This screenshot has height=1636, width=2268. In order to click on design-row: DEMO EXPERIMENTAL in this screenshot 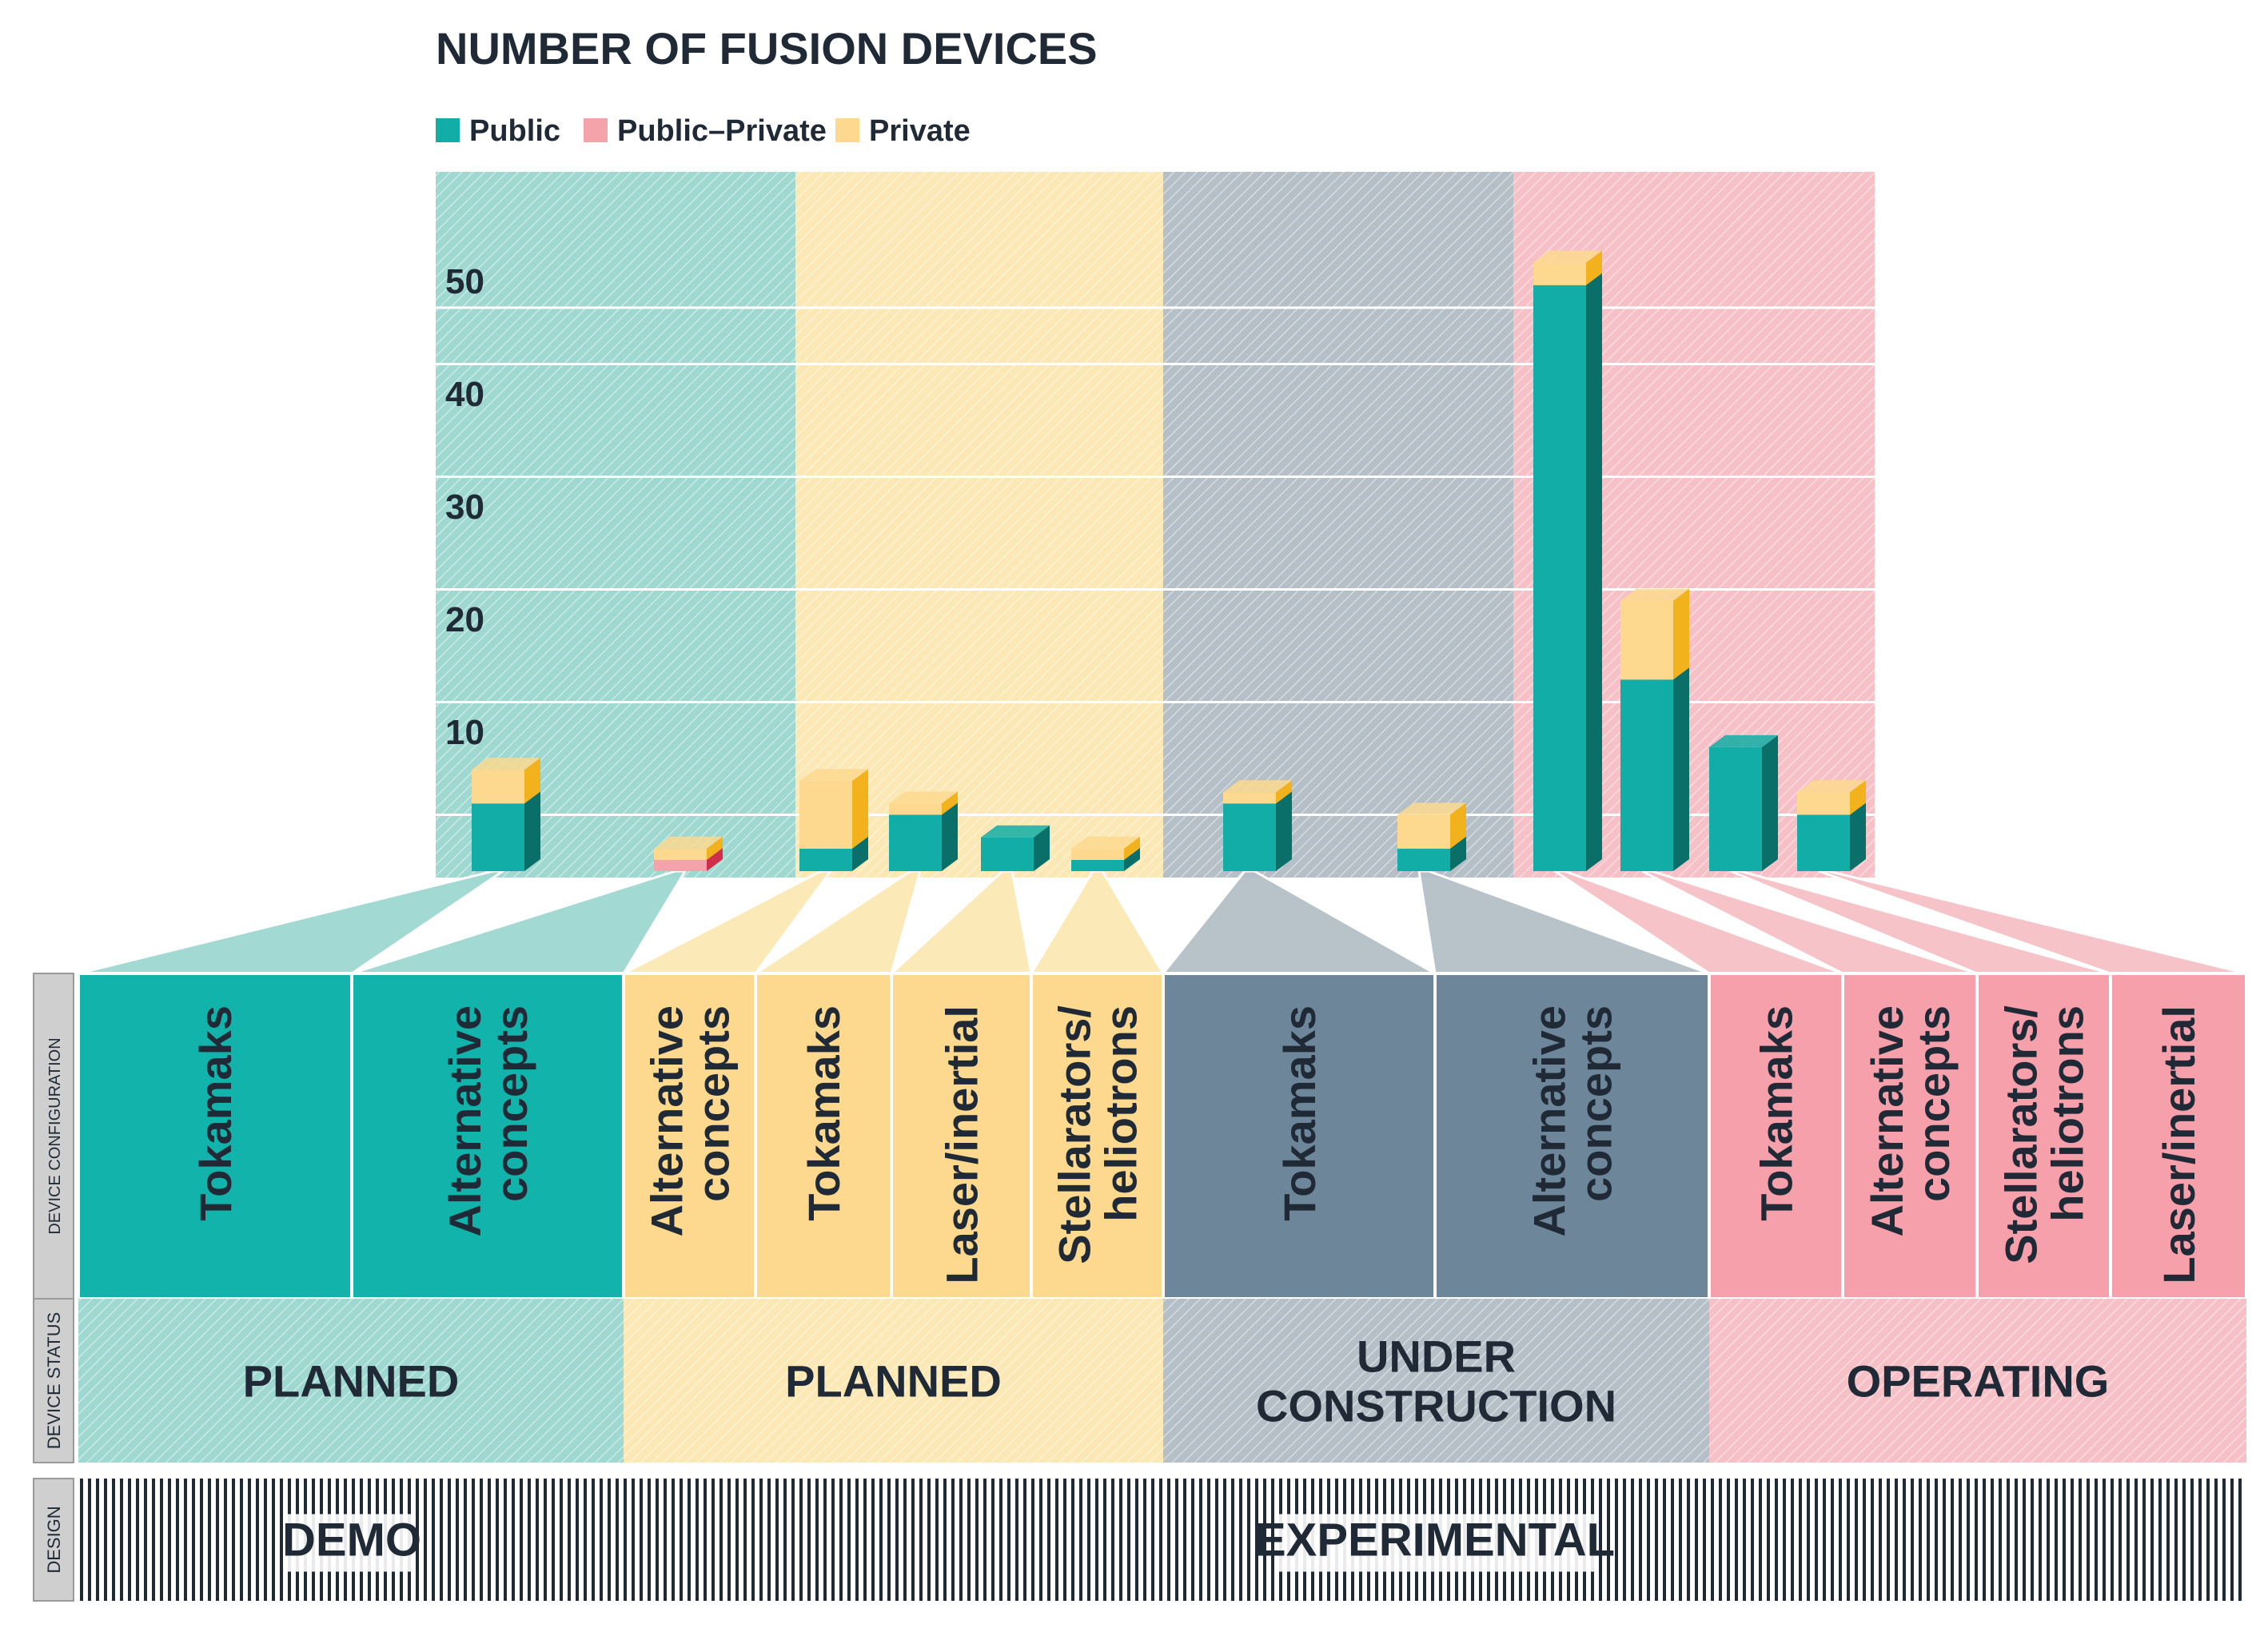, I will do `click(1162, 1540)`.